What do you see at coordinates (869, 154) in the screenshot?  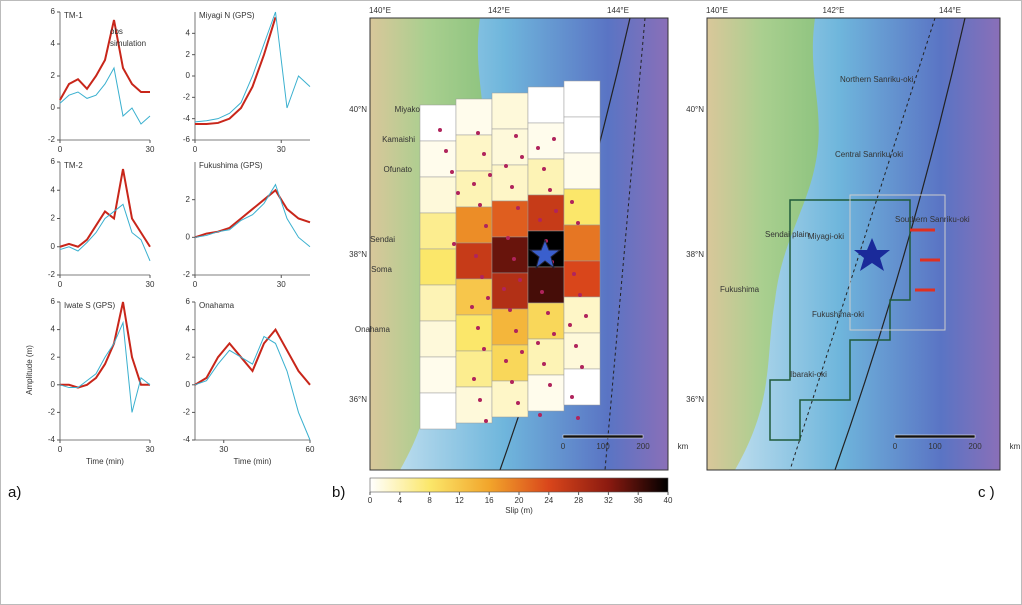 I see `region-label: Central Sanriku-oki` at bounding box center [869, 154].